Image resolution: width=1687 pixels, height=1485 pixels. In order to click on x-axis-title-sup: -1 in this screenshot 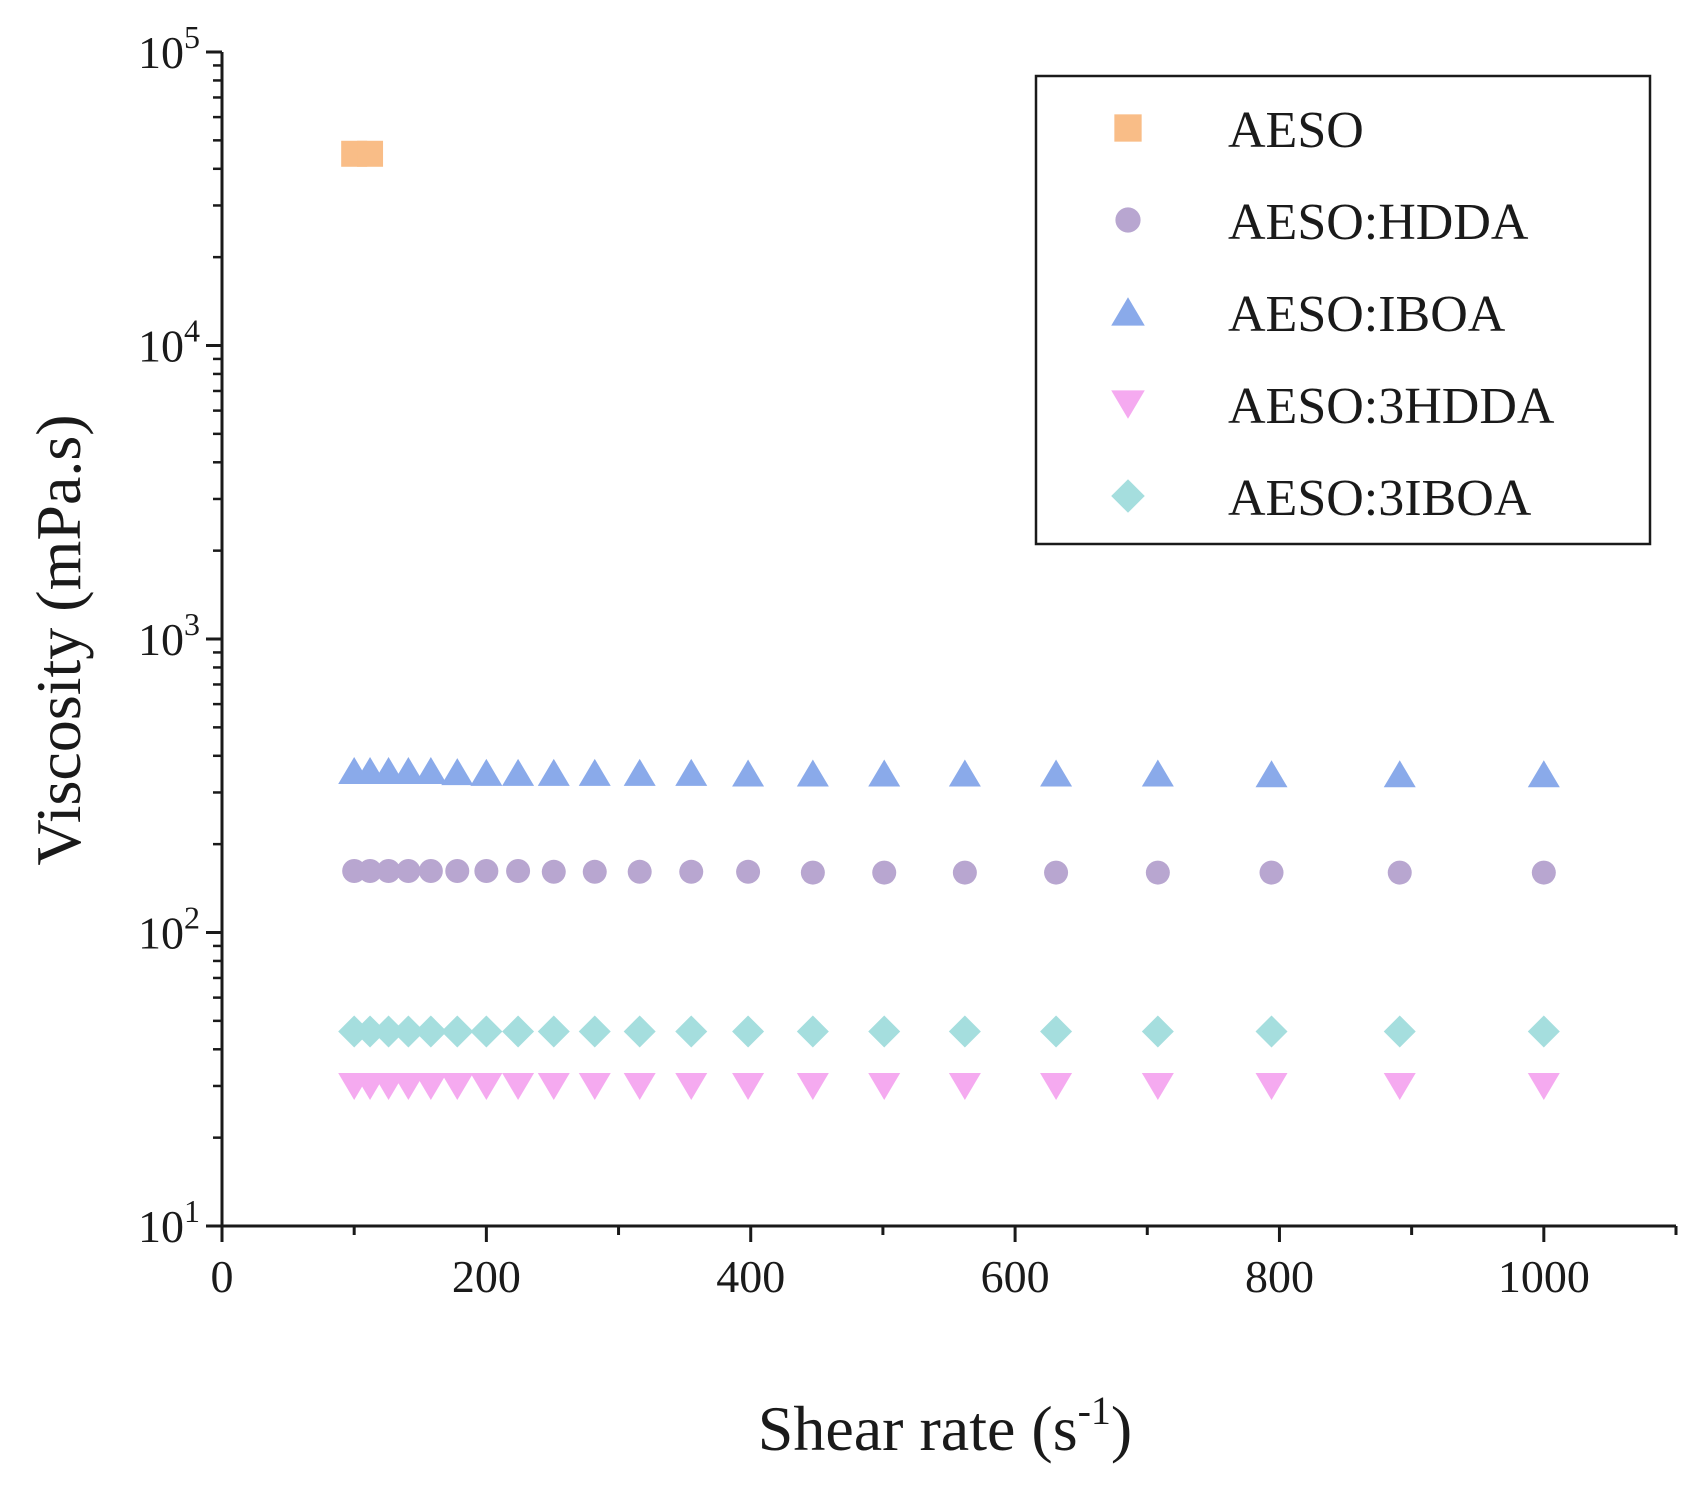, I will do `click(1094, 1410)`.